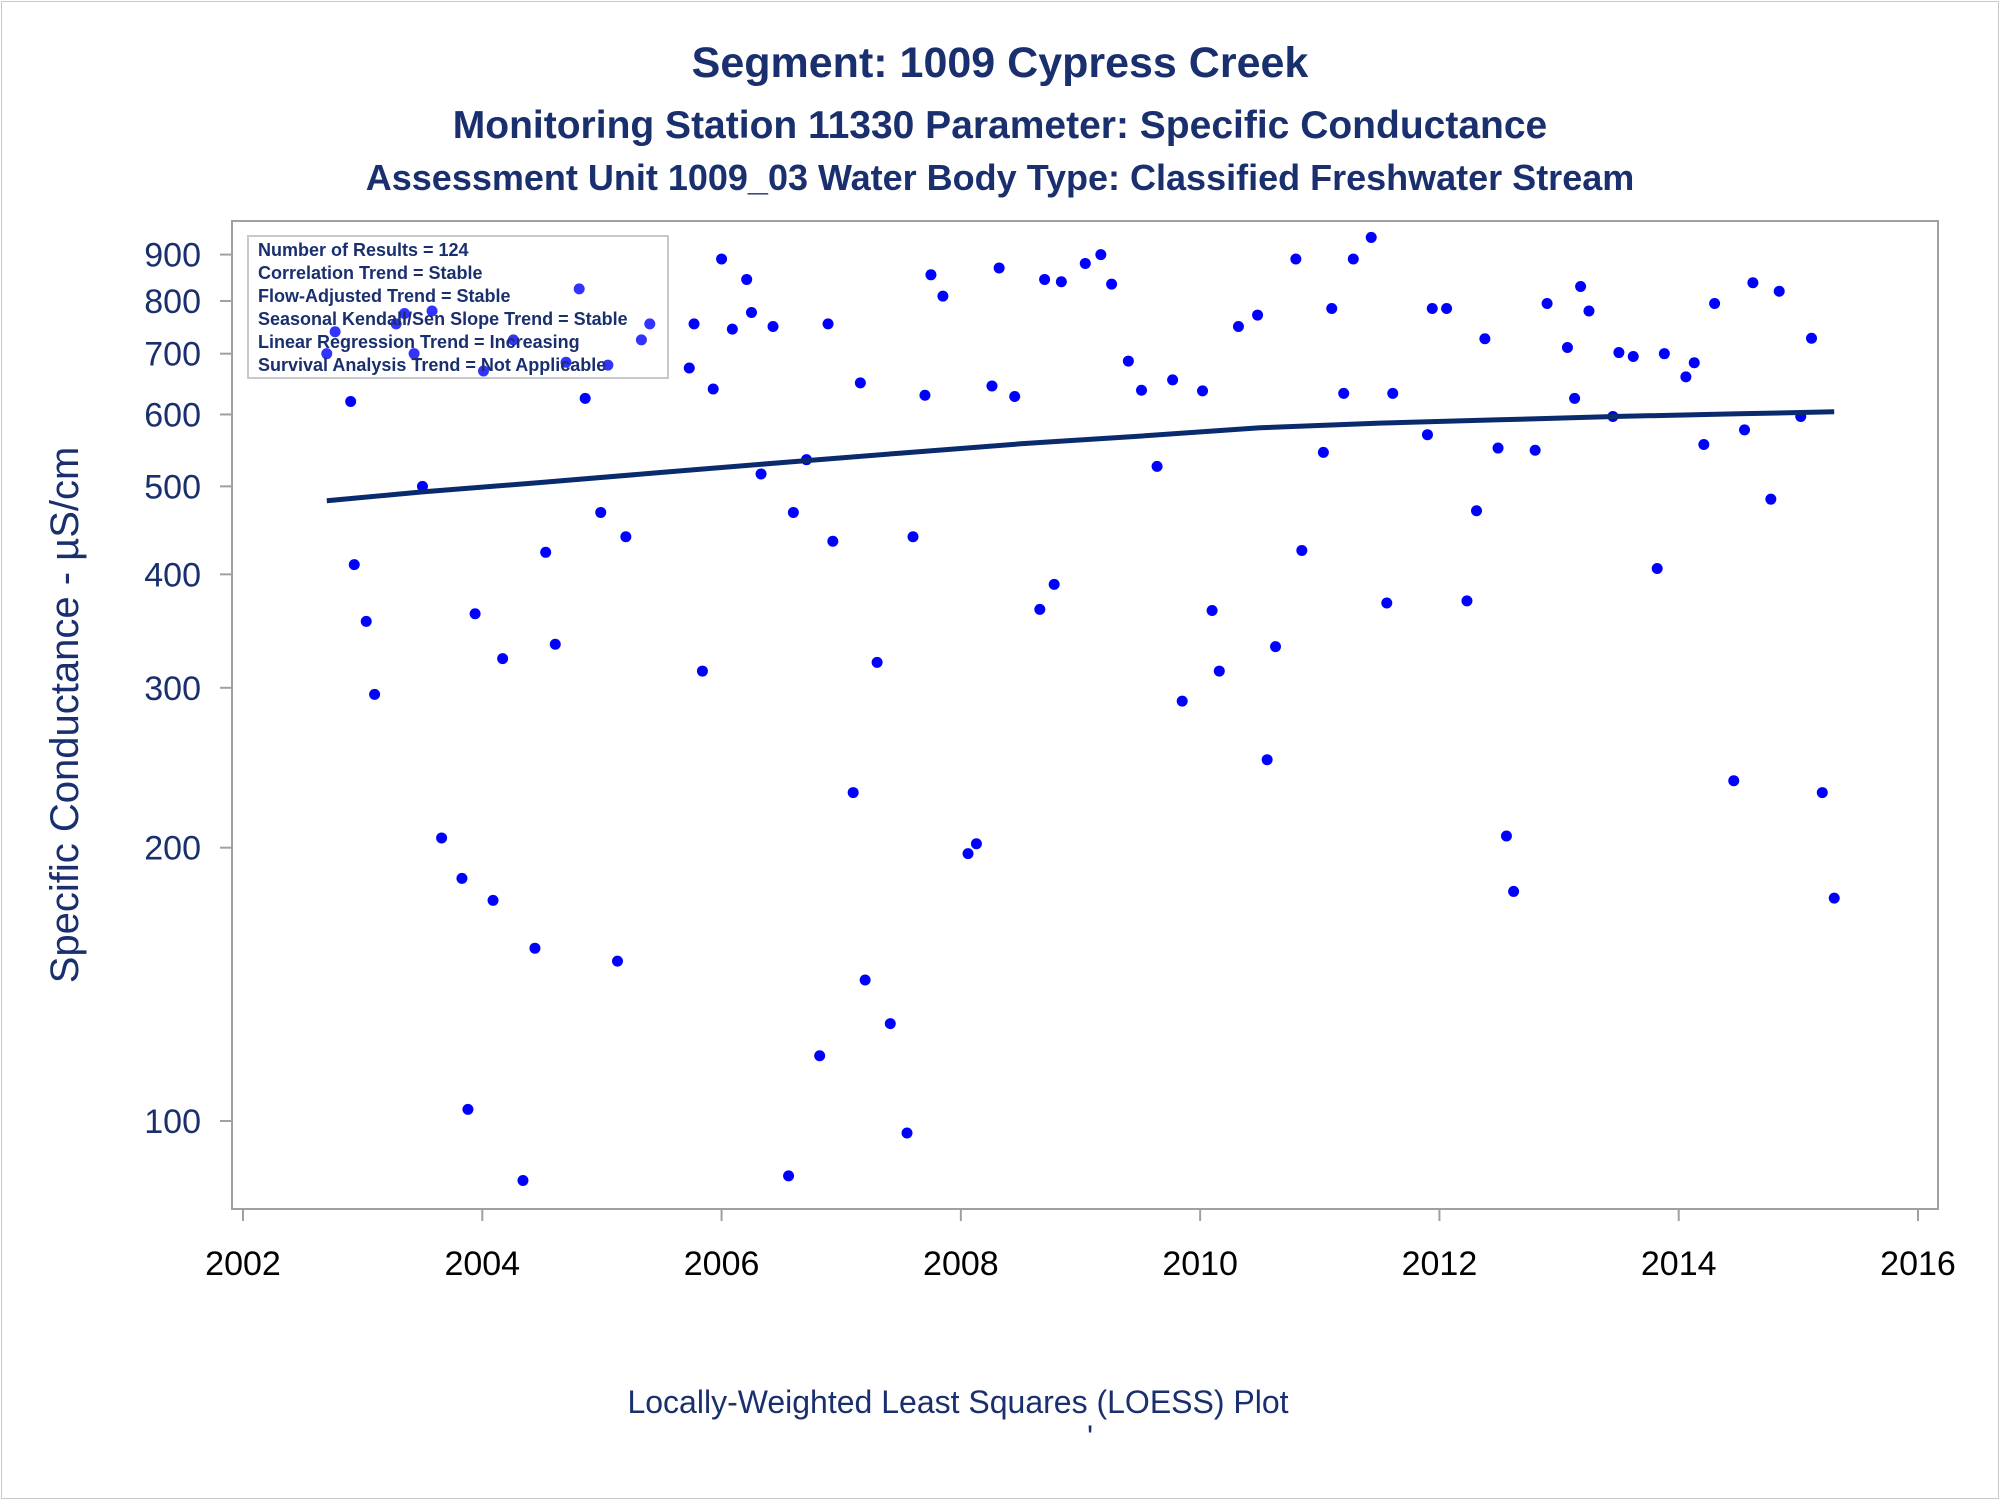 The image size is (2000, 1500). Describe the element at coordinates (172, 689) in the screenshot. I see `y-tick-label: 300` at that location.